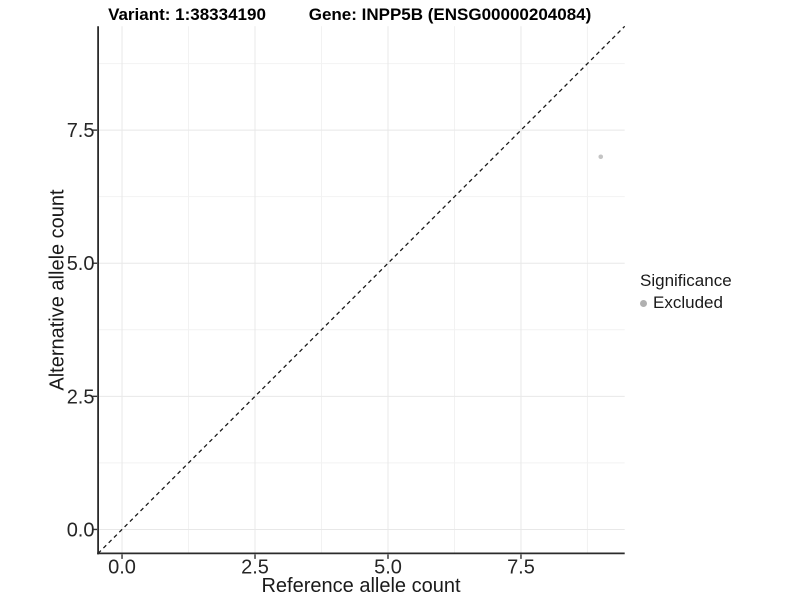 This screenshot has height=600, width=800. What do you see at coordinates (187, 14) in the screenshot?
I see `variant-title: Variant: 1:38334190` at bounding box center [187, 14].